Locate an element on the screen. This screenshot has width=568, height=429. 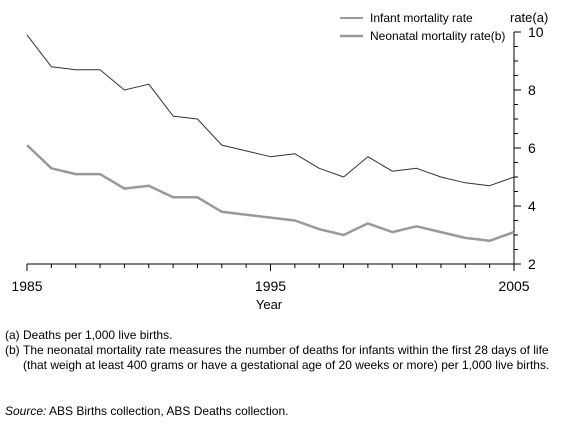
x-axis-title: Year is located at coordinates (269, 304).